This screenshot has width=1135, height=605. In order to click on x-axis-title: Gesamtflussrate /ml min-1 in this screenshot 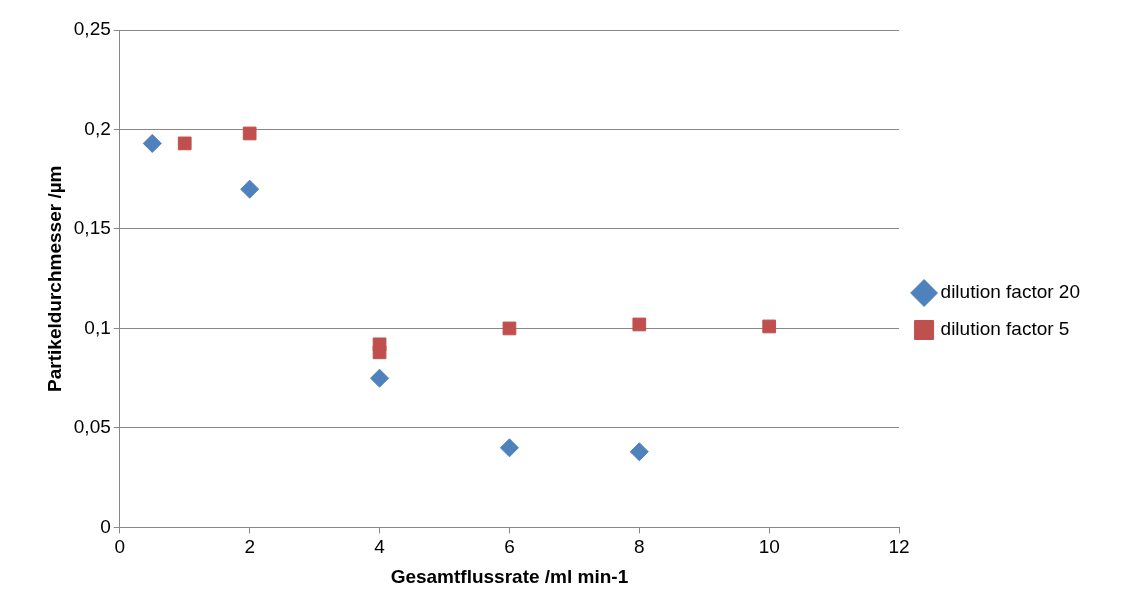, I will do `click(509, 576)`.